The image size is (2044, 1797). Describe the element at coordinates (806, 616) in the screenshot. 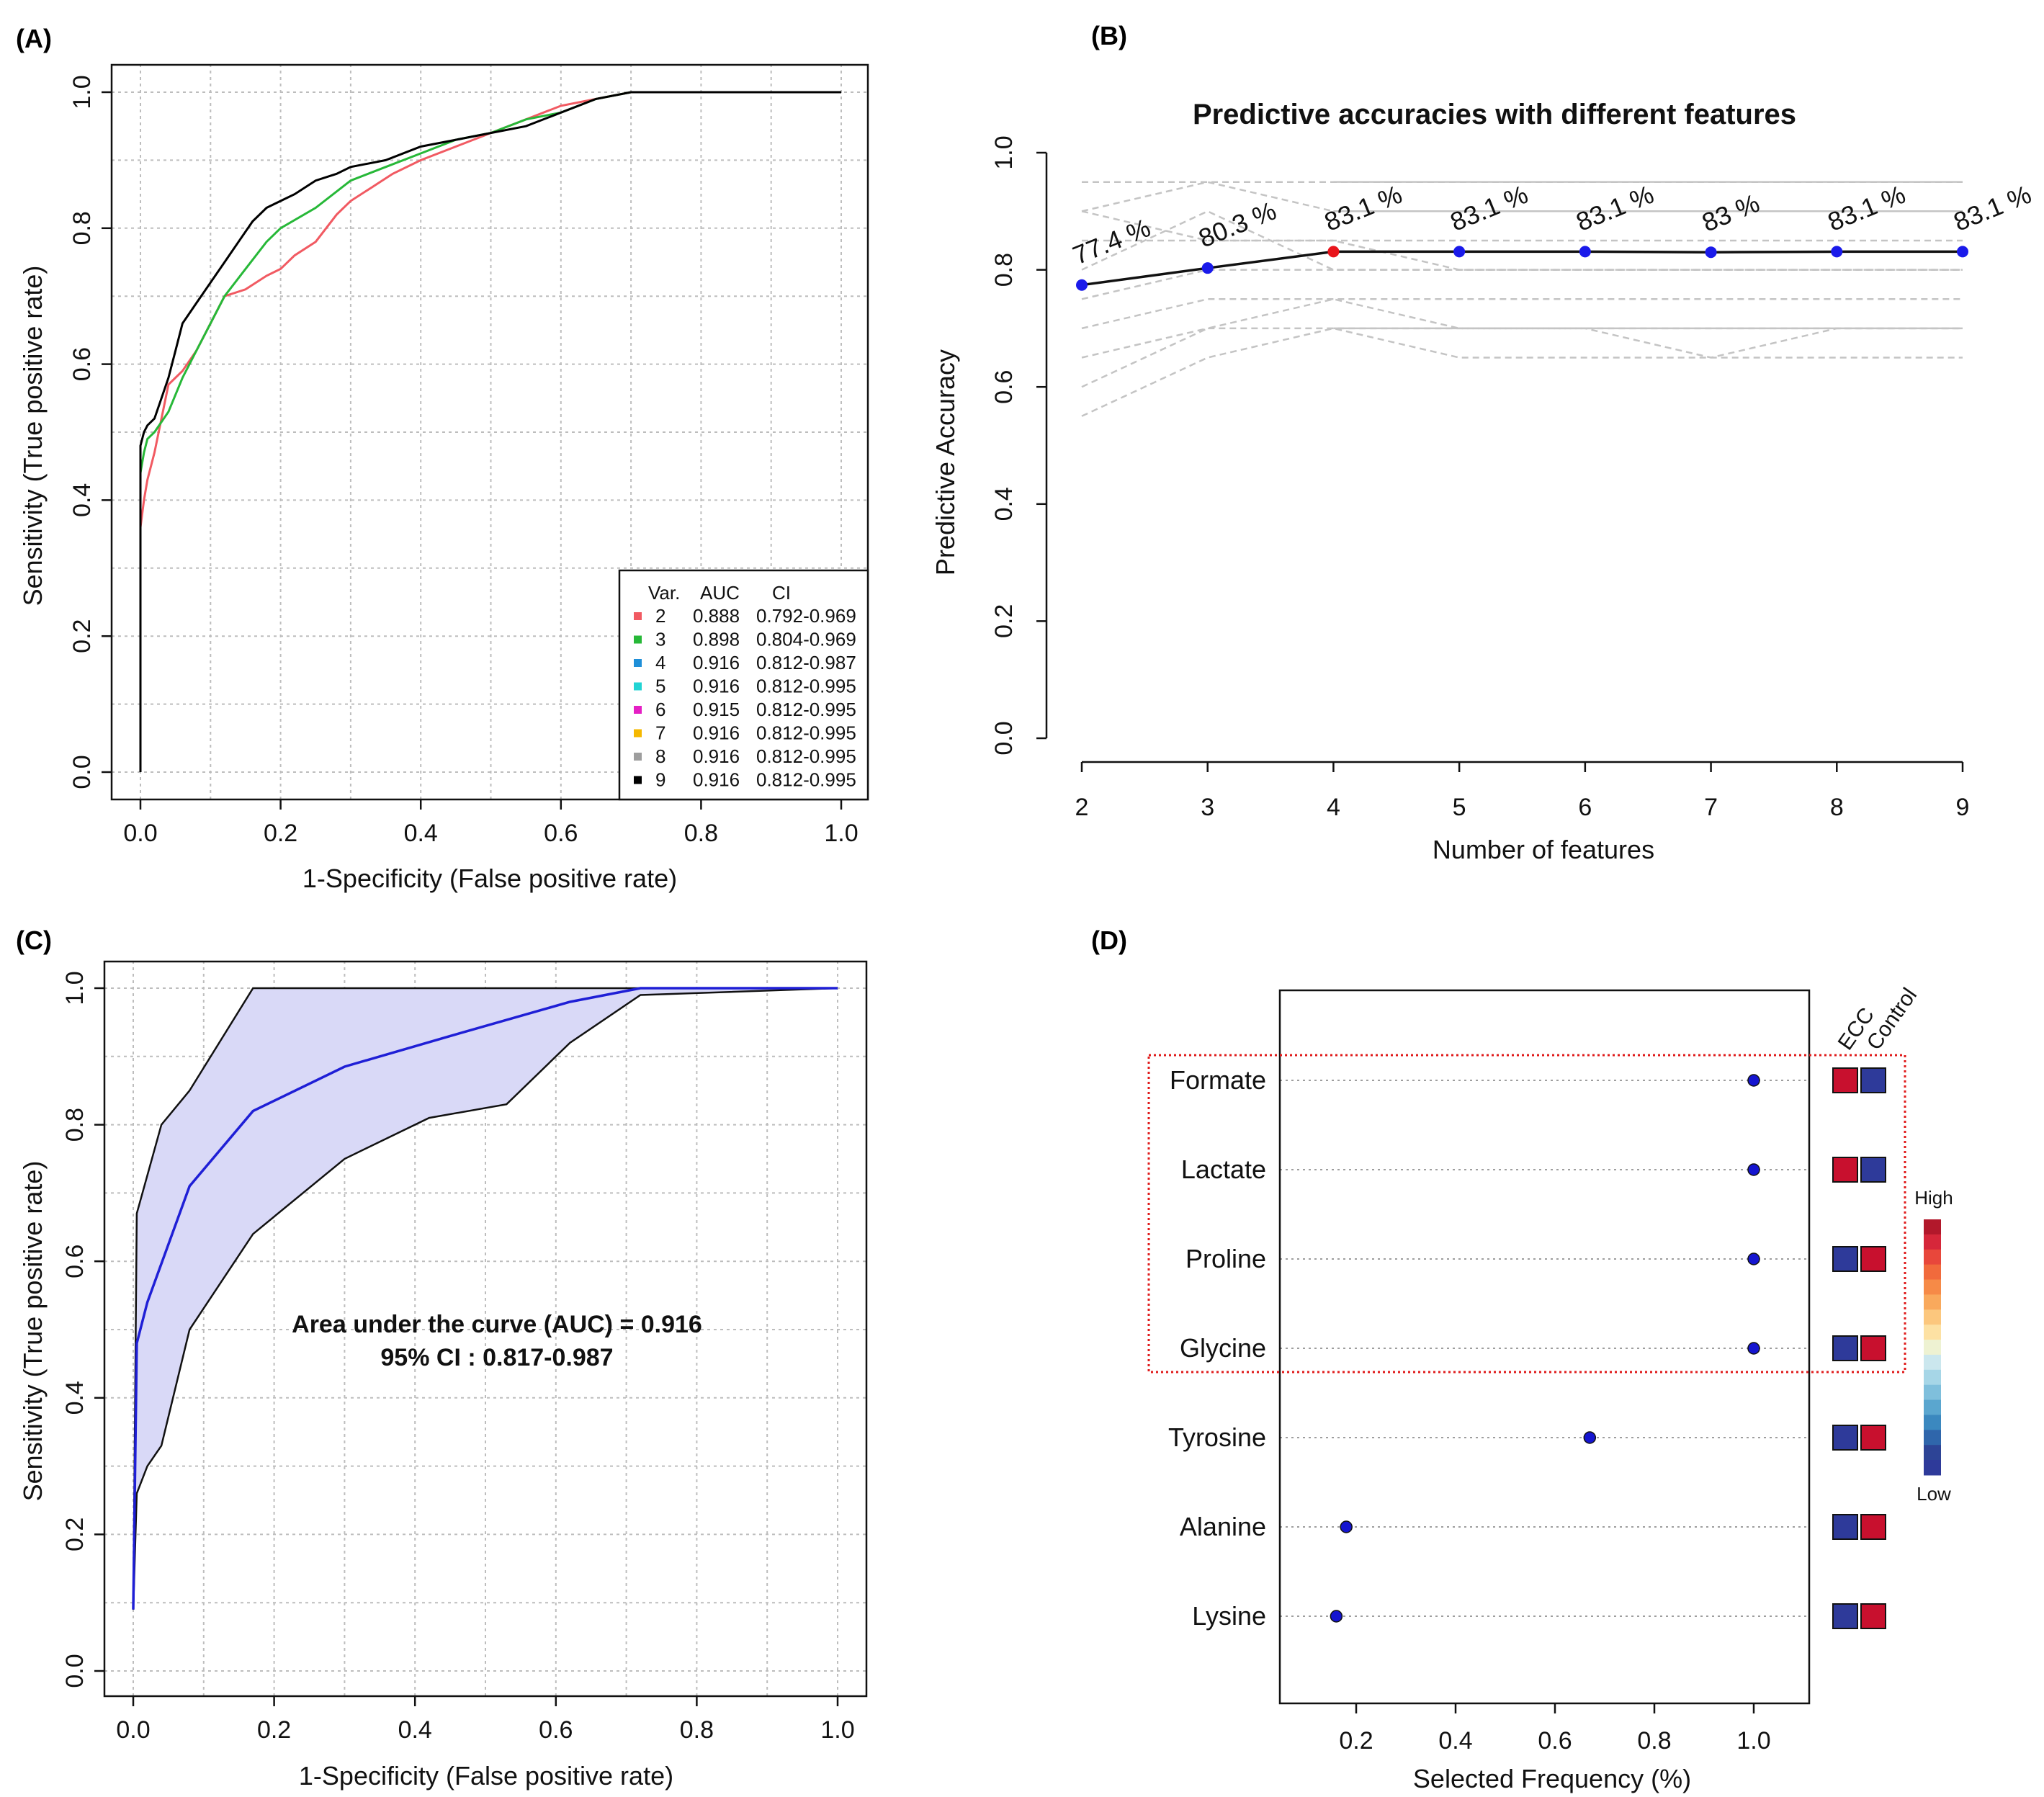

I see `legend-ci-2: 0.792-0.969` at that location.